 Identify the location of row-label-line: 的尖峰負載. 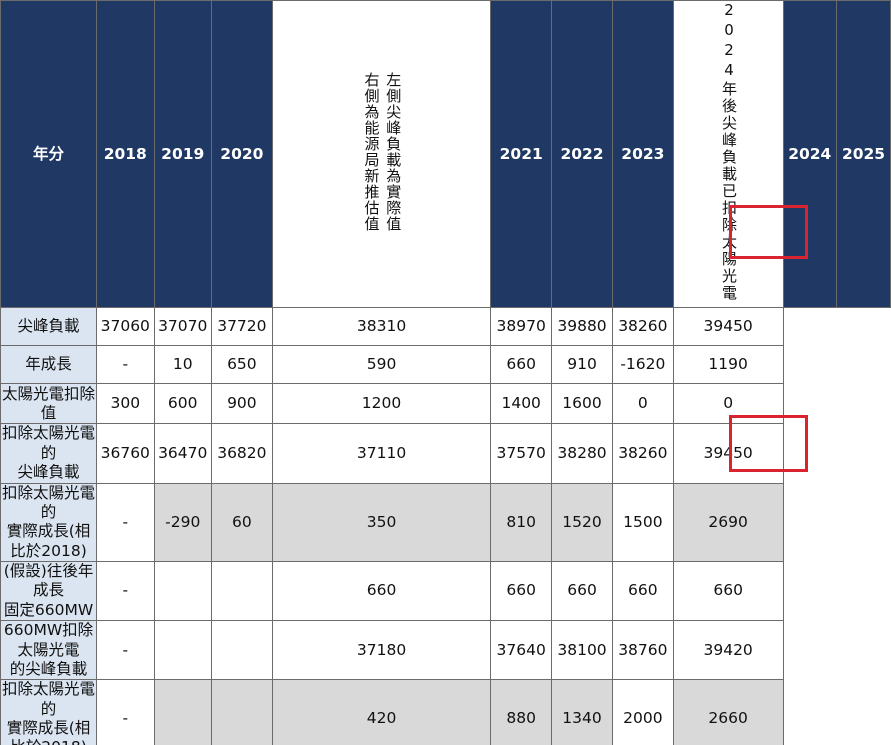
(48, 668).